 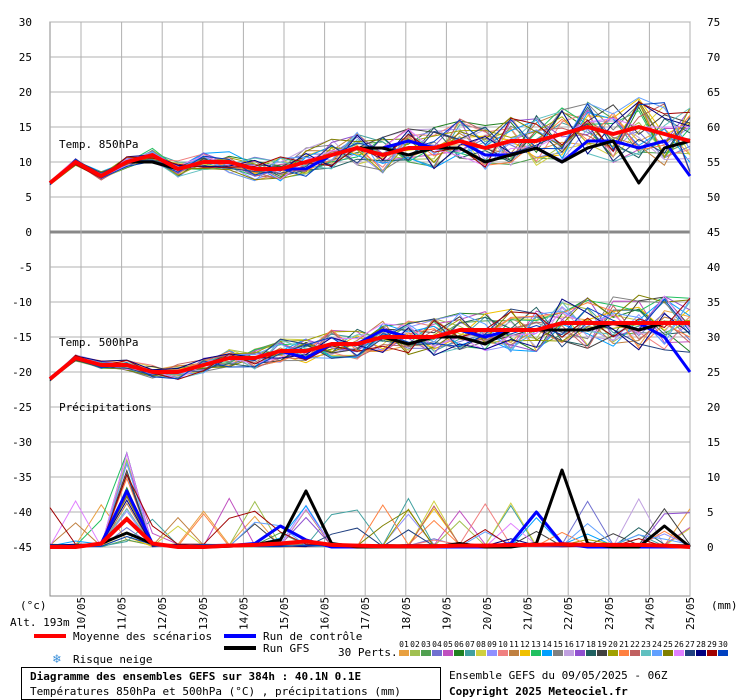 I want to click on series-line-t500, so click(x=369, y=351).